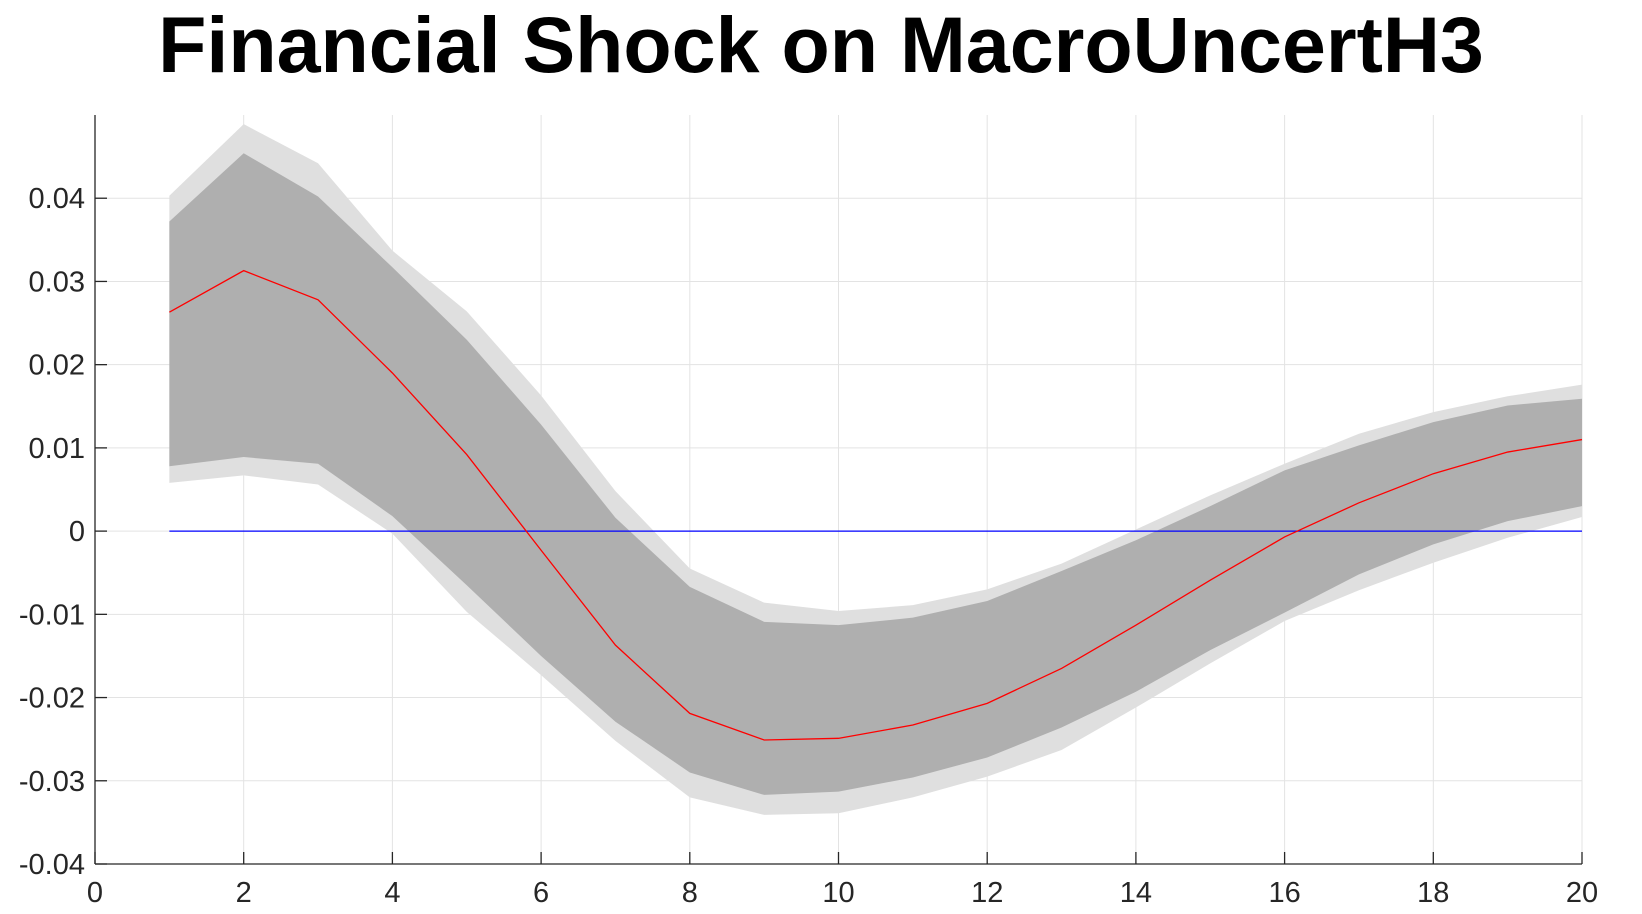  Describe the element at coordinates (57, 449) in the screenshot. I see `y-tick-label: 0.01` at that location.